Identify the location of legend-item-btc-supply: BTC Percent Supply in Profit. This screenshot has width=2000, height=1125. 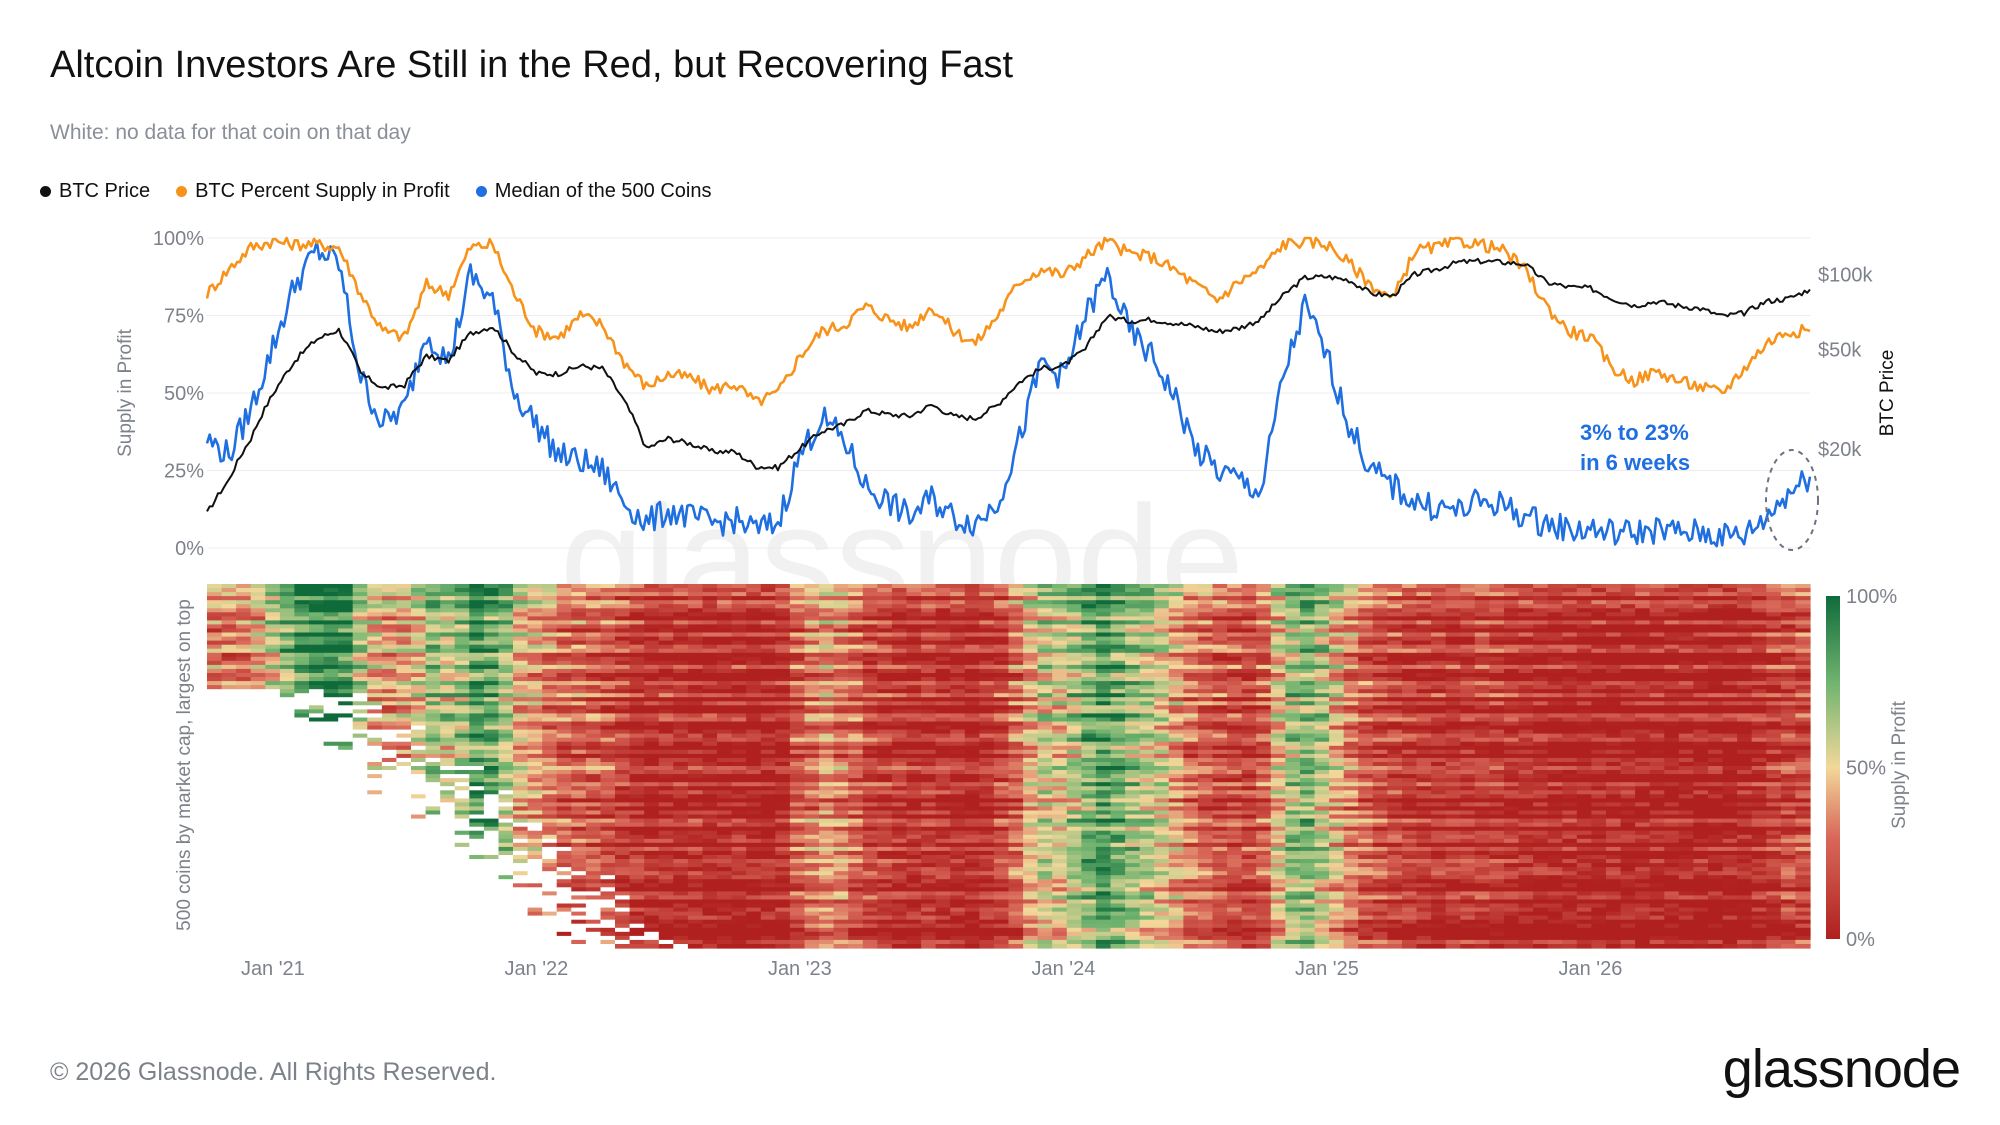
(313, 191).